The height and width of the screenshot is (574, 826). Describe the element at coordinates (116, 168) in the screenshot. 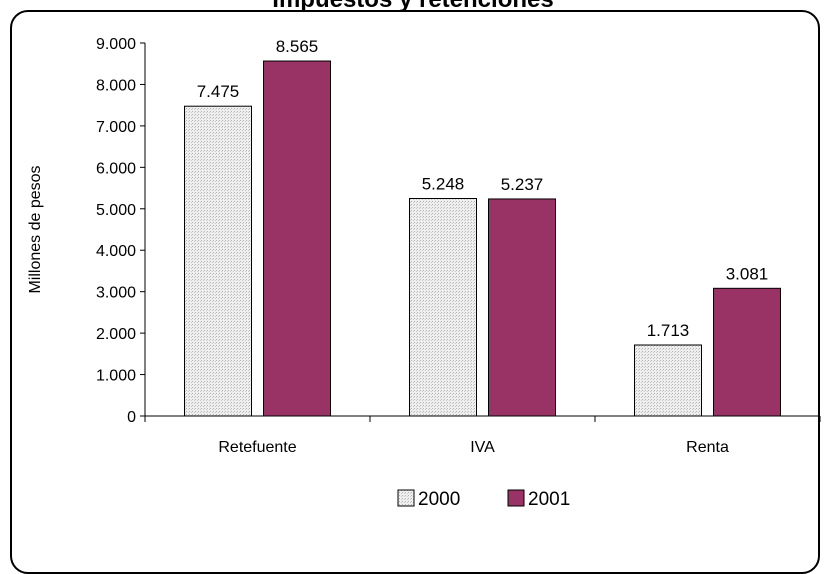

I see `y-tick-label: 6.000` at that location.